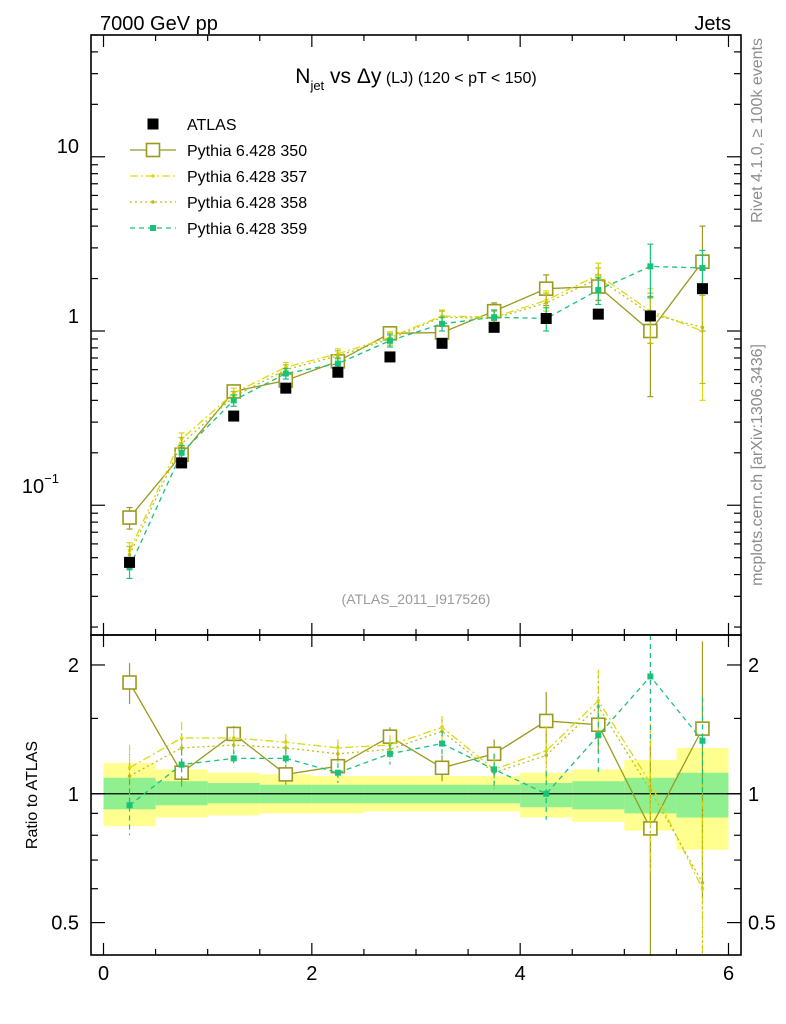 The height and width of the screenshot is (1024, 786). I want to click on legend-entry-atlas: ATLAS, so click(192, 125).